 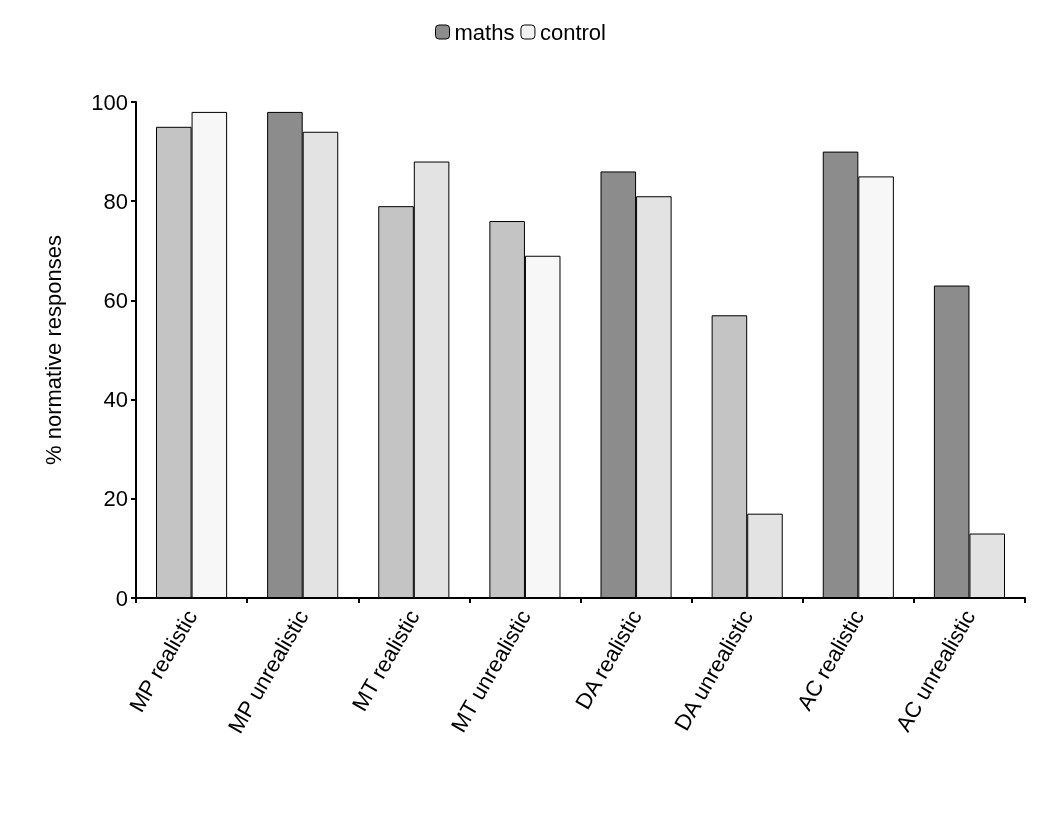 I want to click on y-tick-label: 60, so click(x=115, y=300).